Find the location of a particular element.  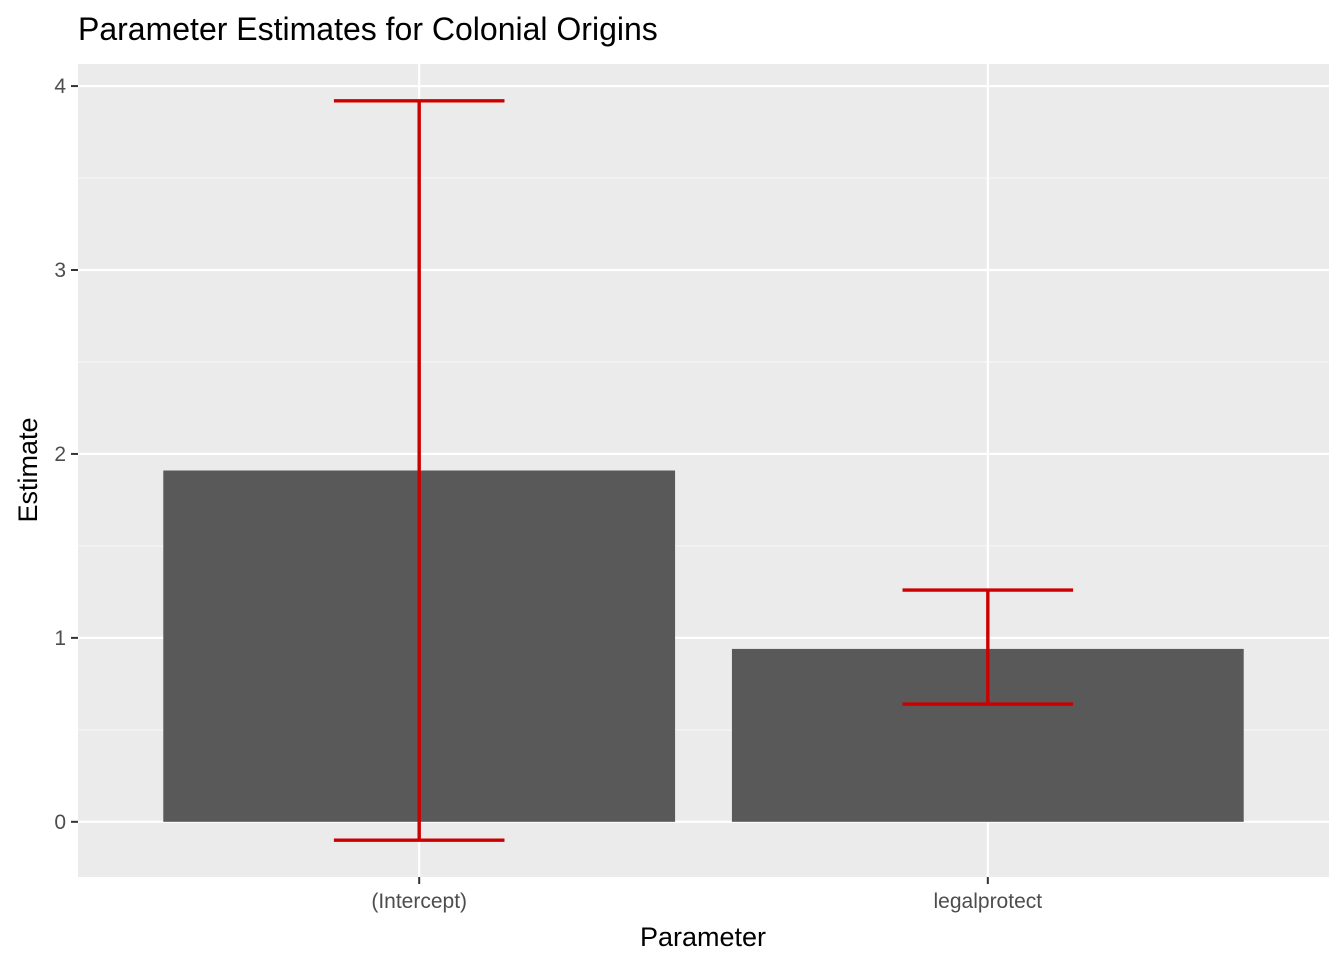

chart-title: Parameter Estimates for Colonial Origins is located at coordinates (368, 29).